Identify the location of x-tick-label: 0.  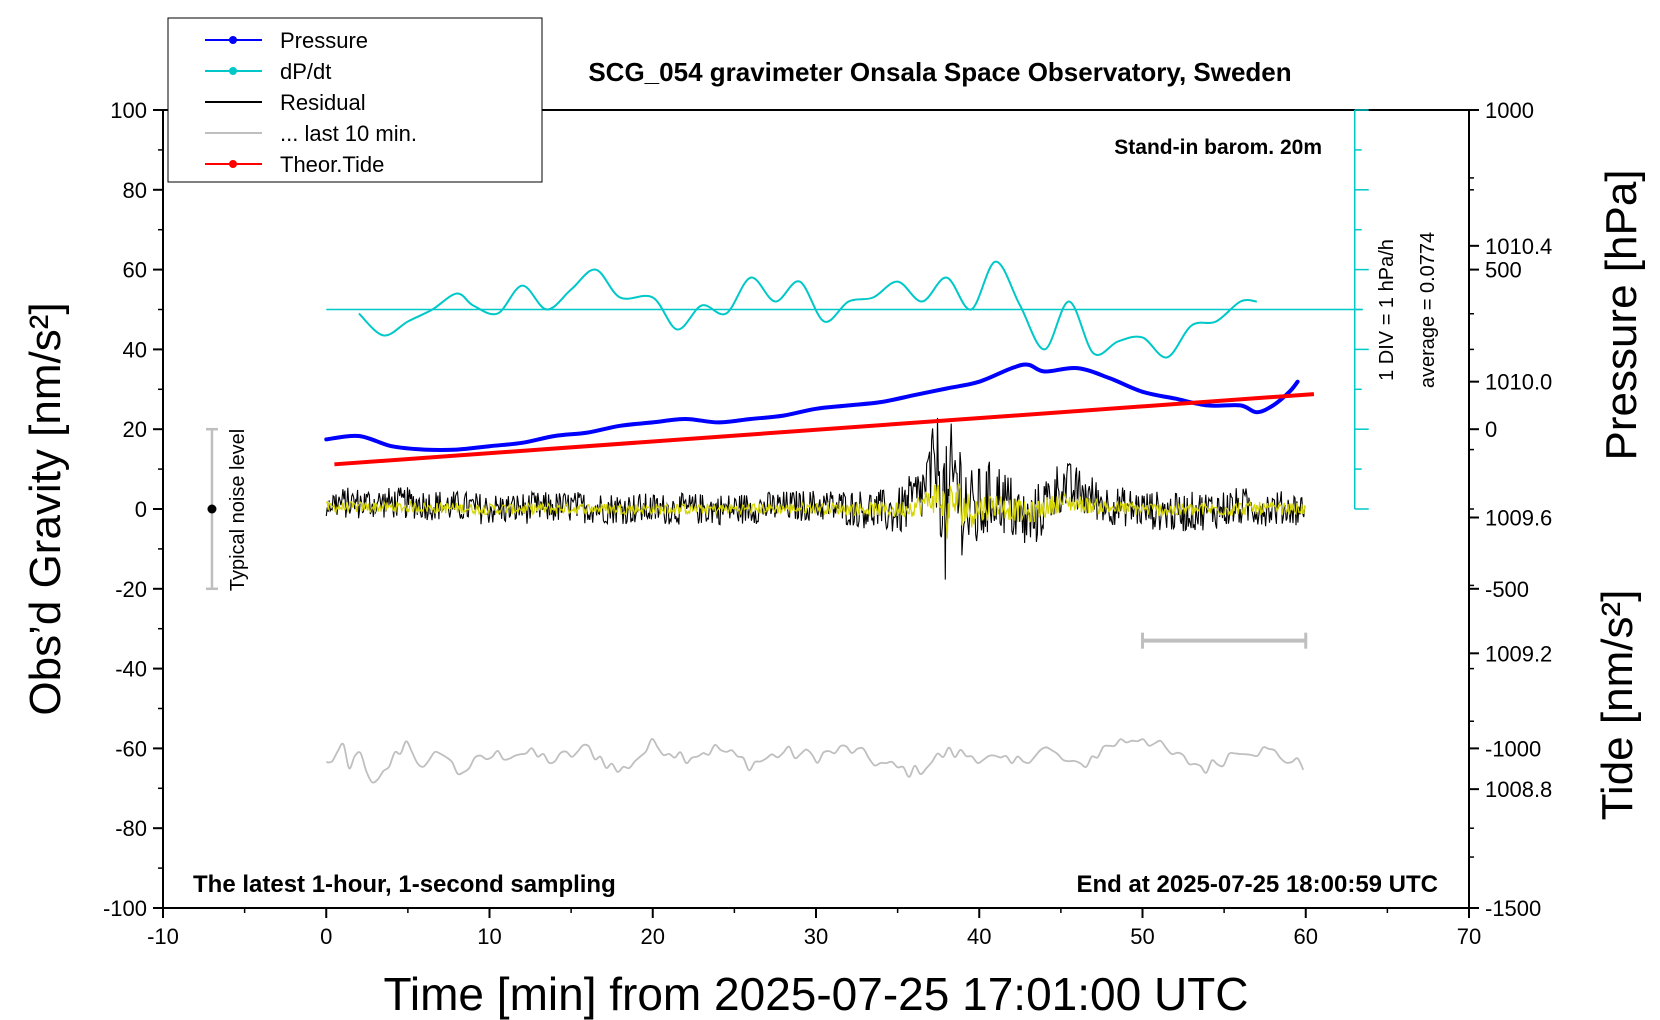
(326, 936).